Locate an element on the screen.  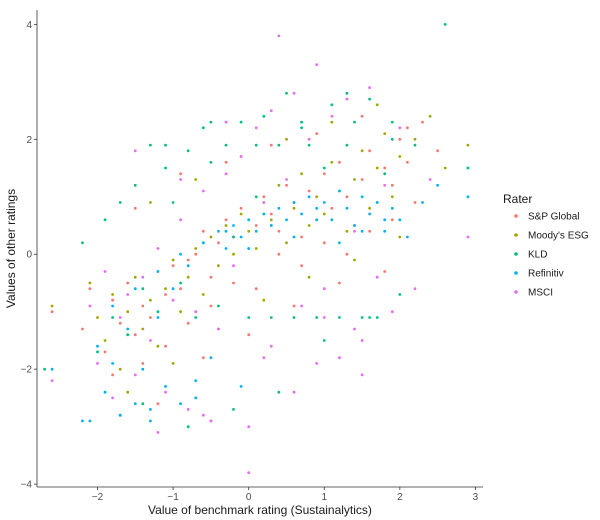
legend-title: Rater is located at coordinates (517, 199).